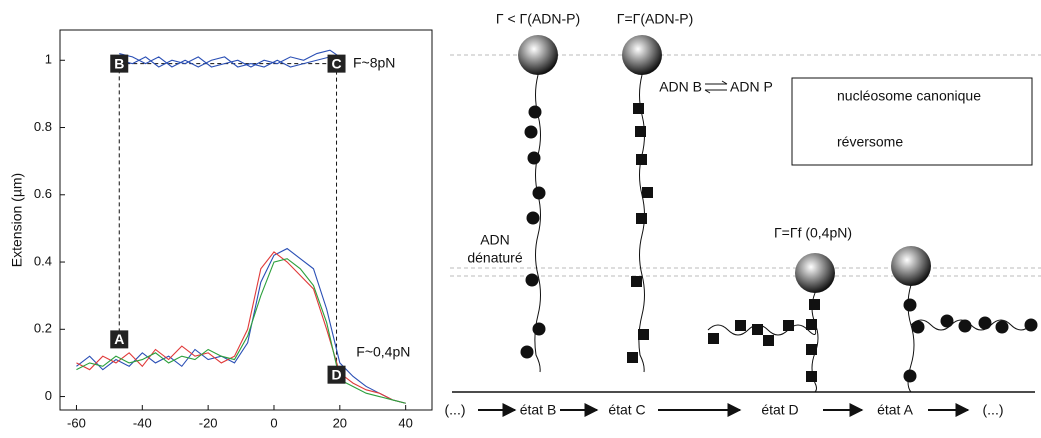 The width and height of the screenshot is (1041, 438). I want to click on state: état C, so click(626, 410).